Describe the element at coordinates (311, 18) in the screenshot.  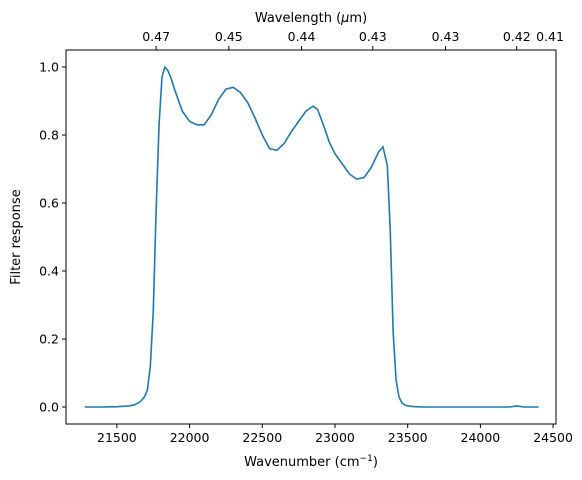
I see `top-axis-label: Wavelength (μm)` at that location.